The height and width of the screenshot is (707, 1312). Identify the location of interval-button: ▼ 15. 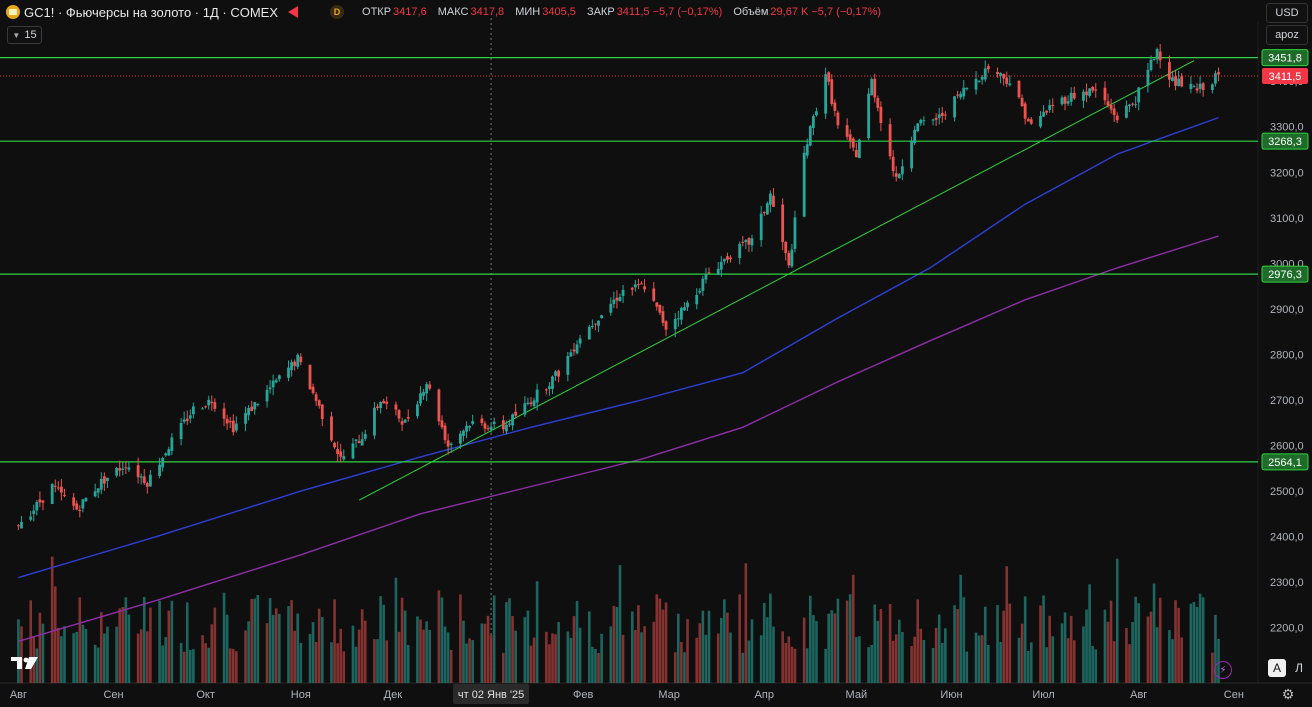
(24, 35).